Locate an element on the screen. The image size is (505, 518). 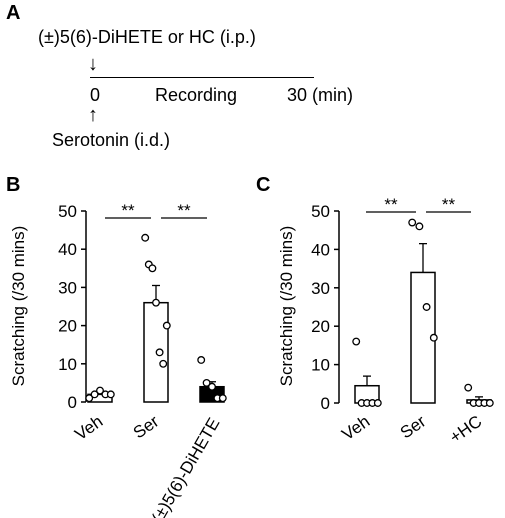
treatment-label: (±)5(6)-DiHETE or HC (i.p.) is located at coordinates (147, 37).